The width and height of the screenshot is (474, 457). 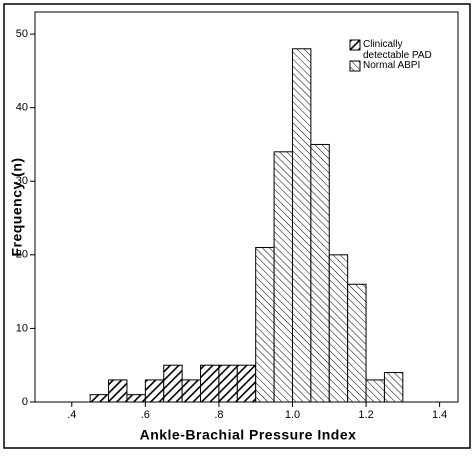 What do you see at coordinates (71, 415) in the screenshot?
I see `x-tick-label: .4` at bounding box center [71, 415].